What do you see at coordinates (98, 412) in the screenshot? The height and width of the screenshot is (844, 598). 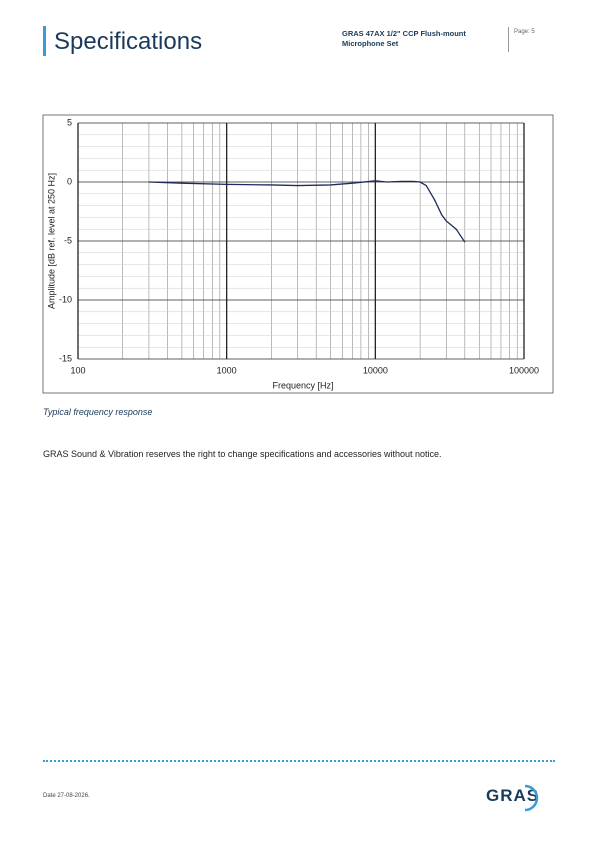 I see `caption: Typical frequency response` at bounding box center [98, 412].